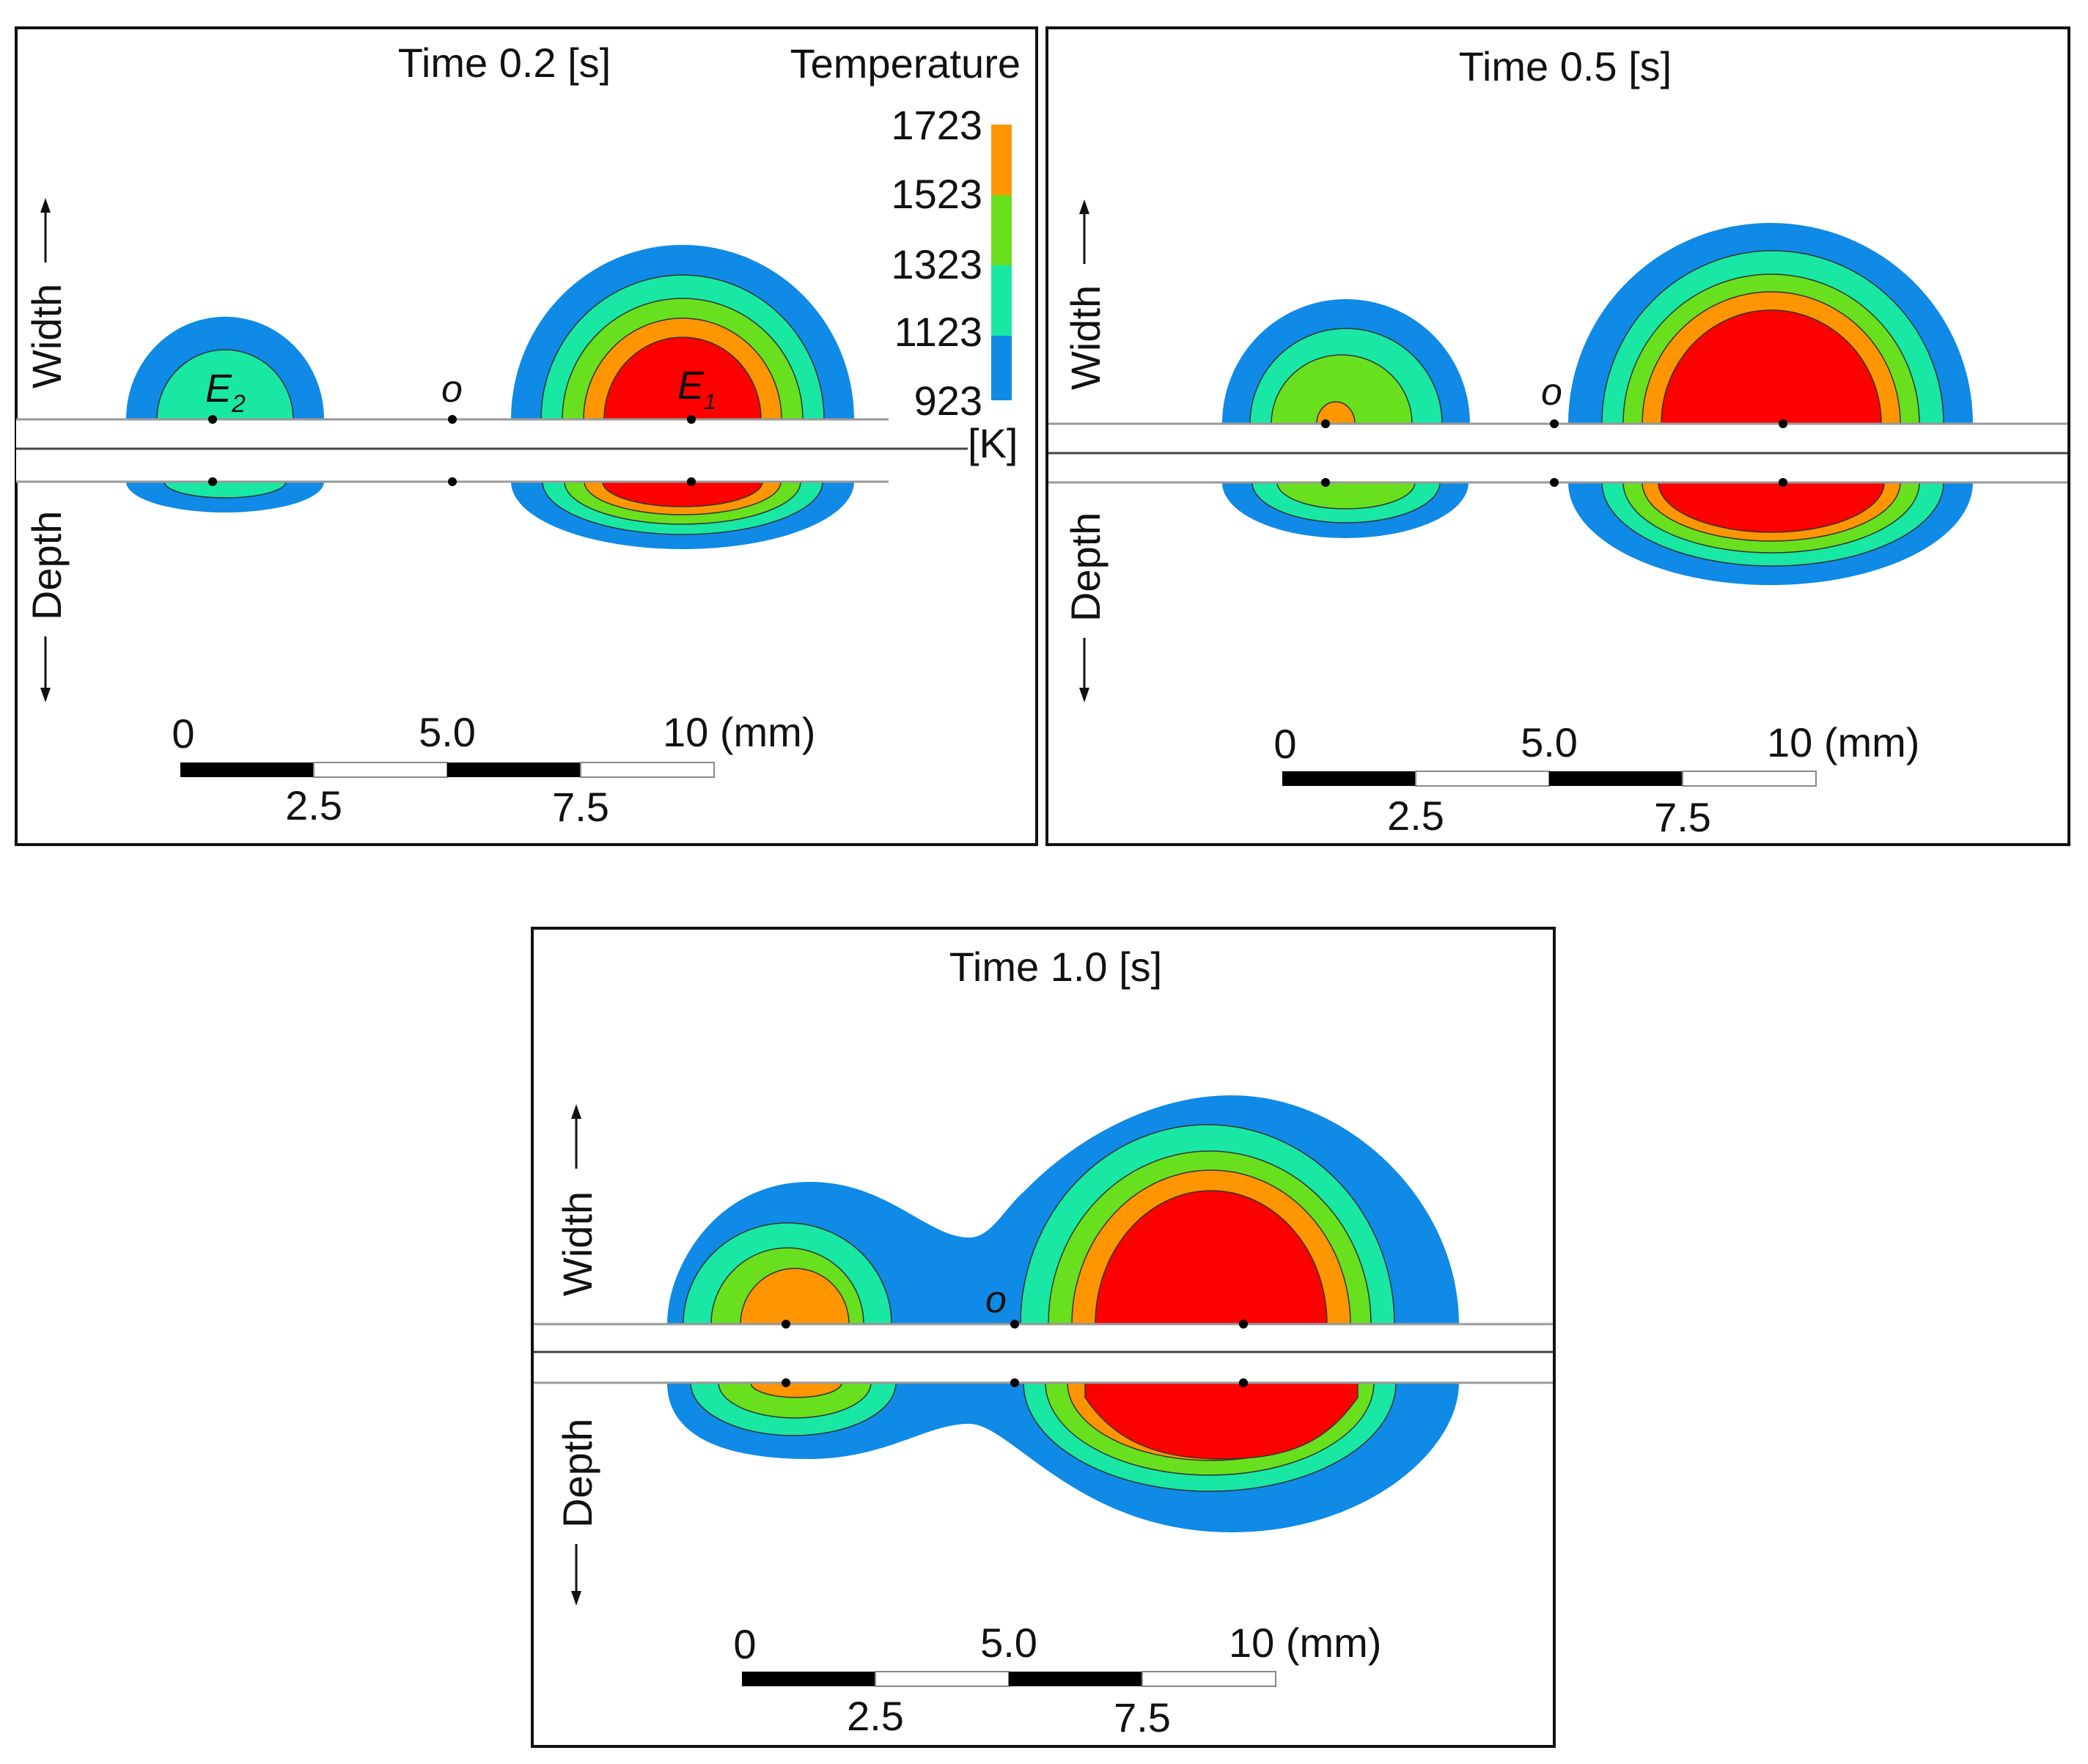  I want to click on legend-tick-1523: 1523, so click(936, 194).